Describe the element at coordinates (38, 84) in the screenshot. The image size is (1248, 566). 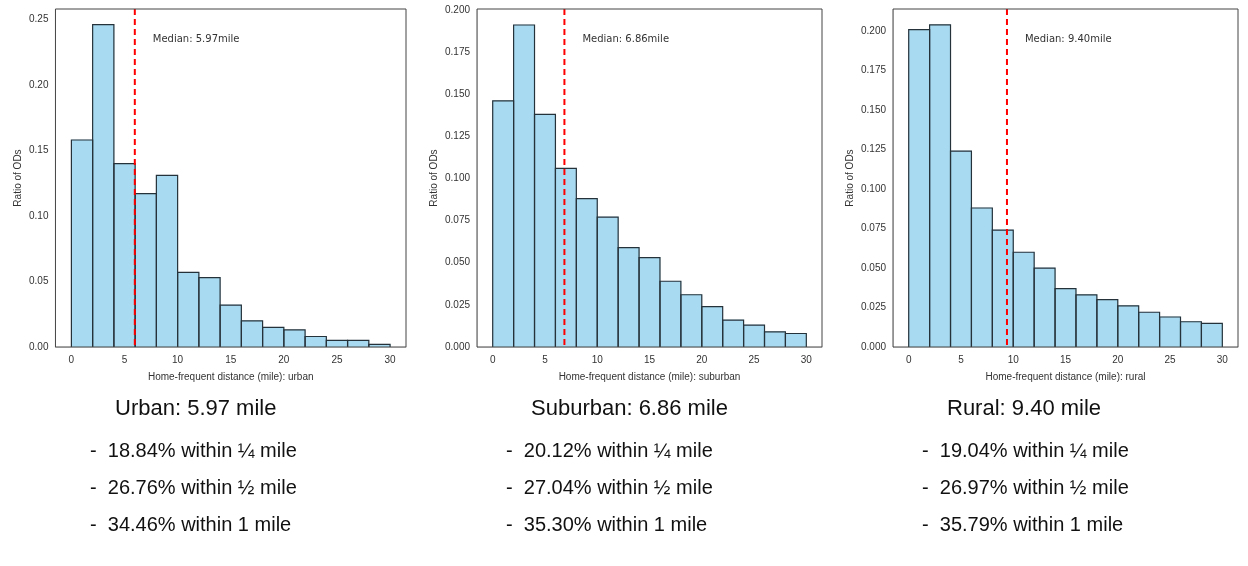
I see `y-tick-label: 0.20` at that location.